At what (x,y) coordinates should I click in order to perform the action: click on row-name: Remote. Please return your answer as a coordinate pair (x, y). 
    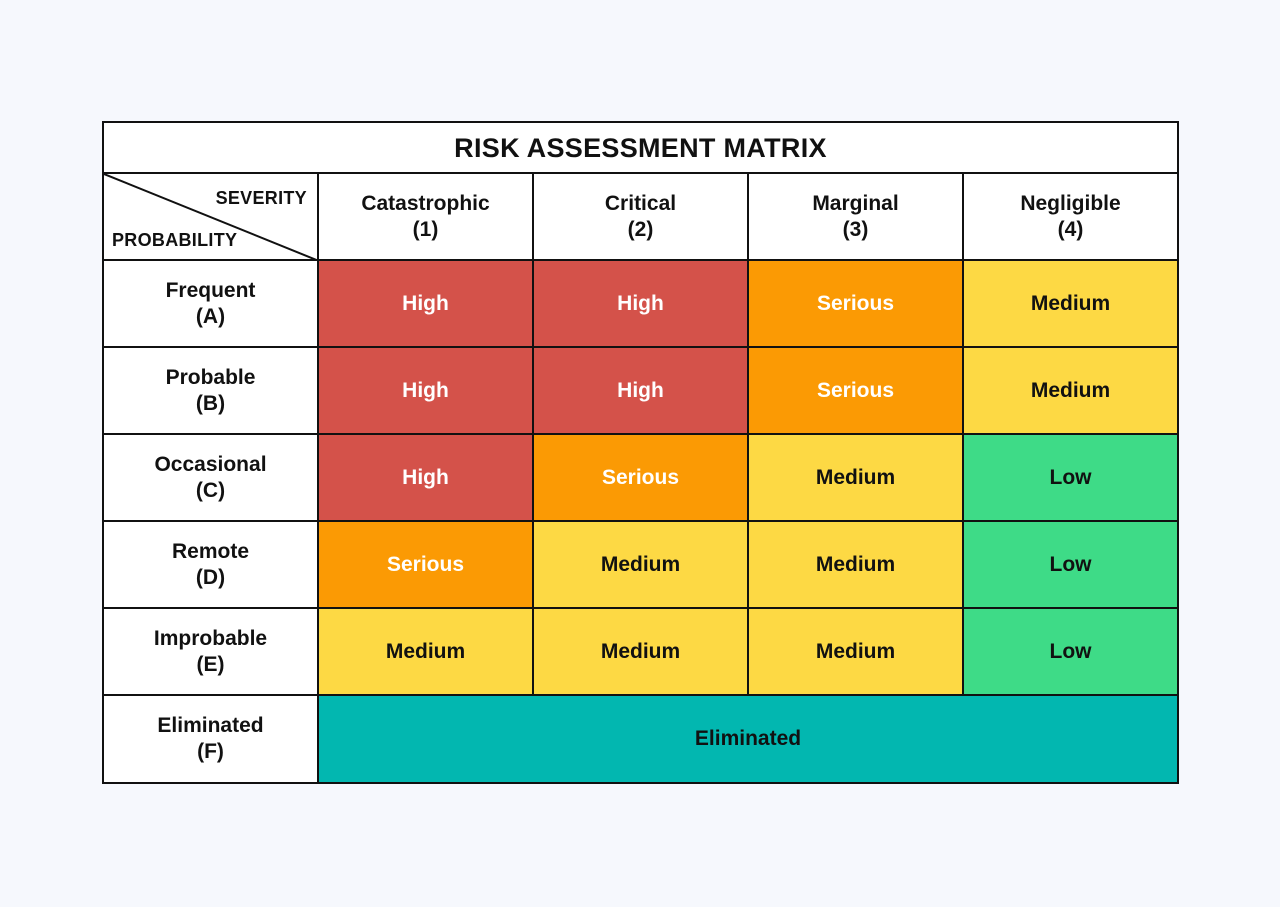
    Looking at the image, I should click on (210, 551).